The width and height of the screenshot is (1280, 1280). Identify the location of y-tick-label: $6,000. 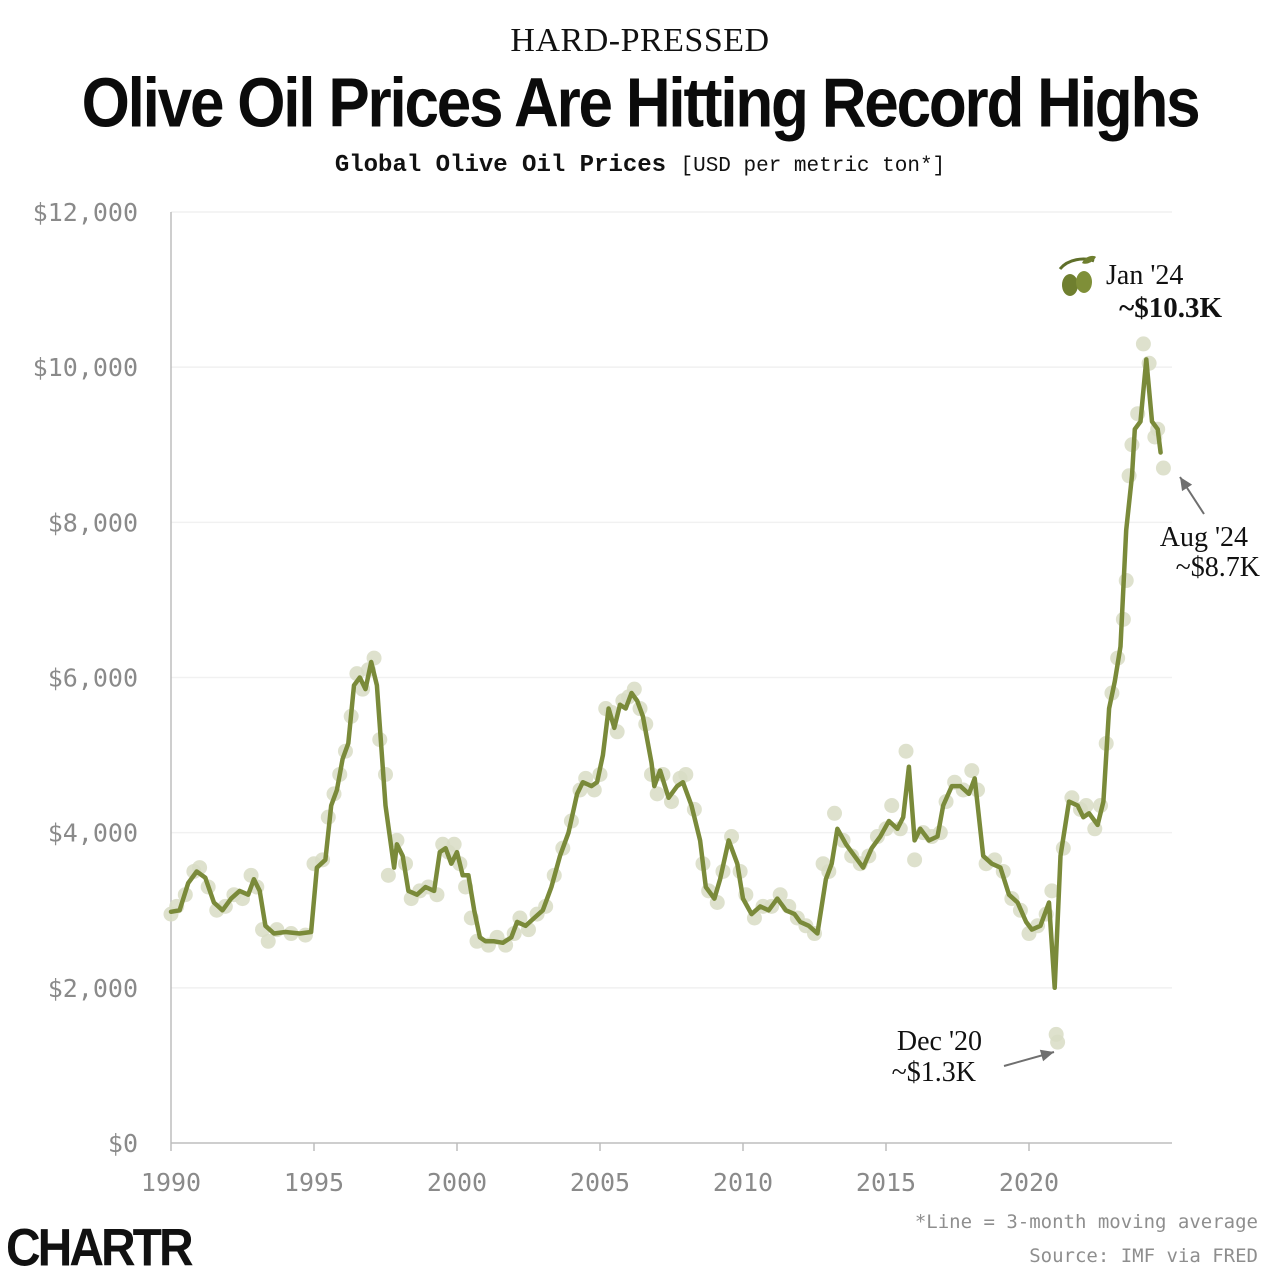
(93, 678).